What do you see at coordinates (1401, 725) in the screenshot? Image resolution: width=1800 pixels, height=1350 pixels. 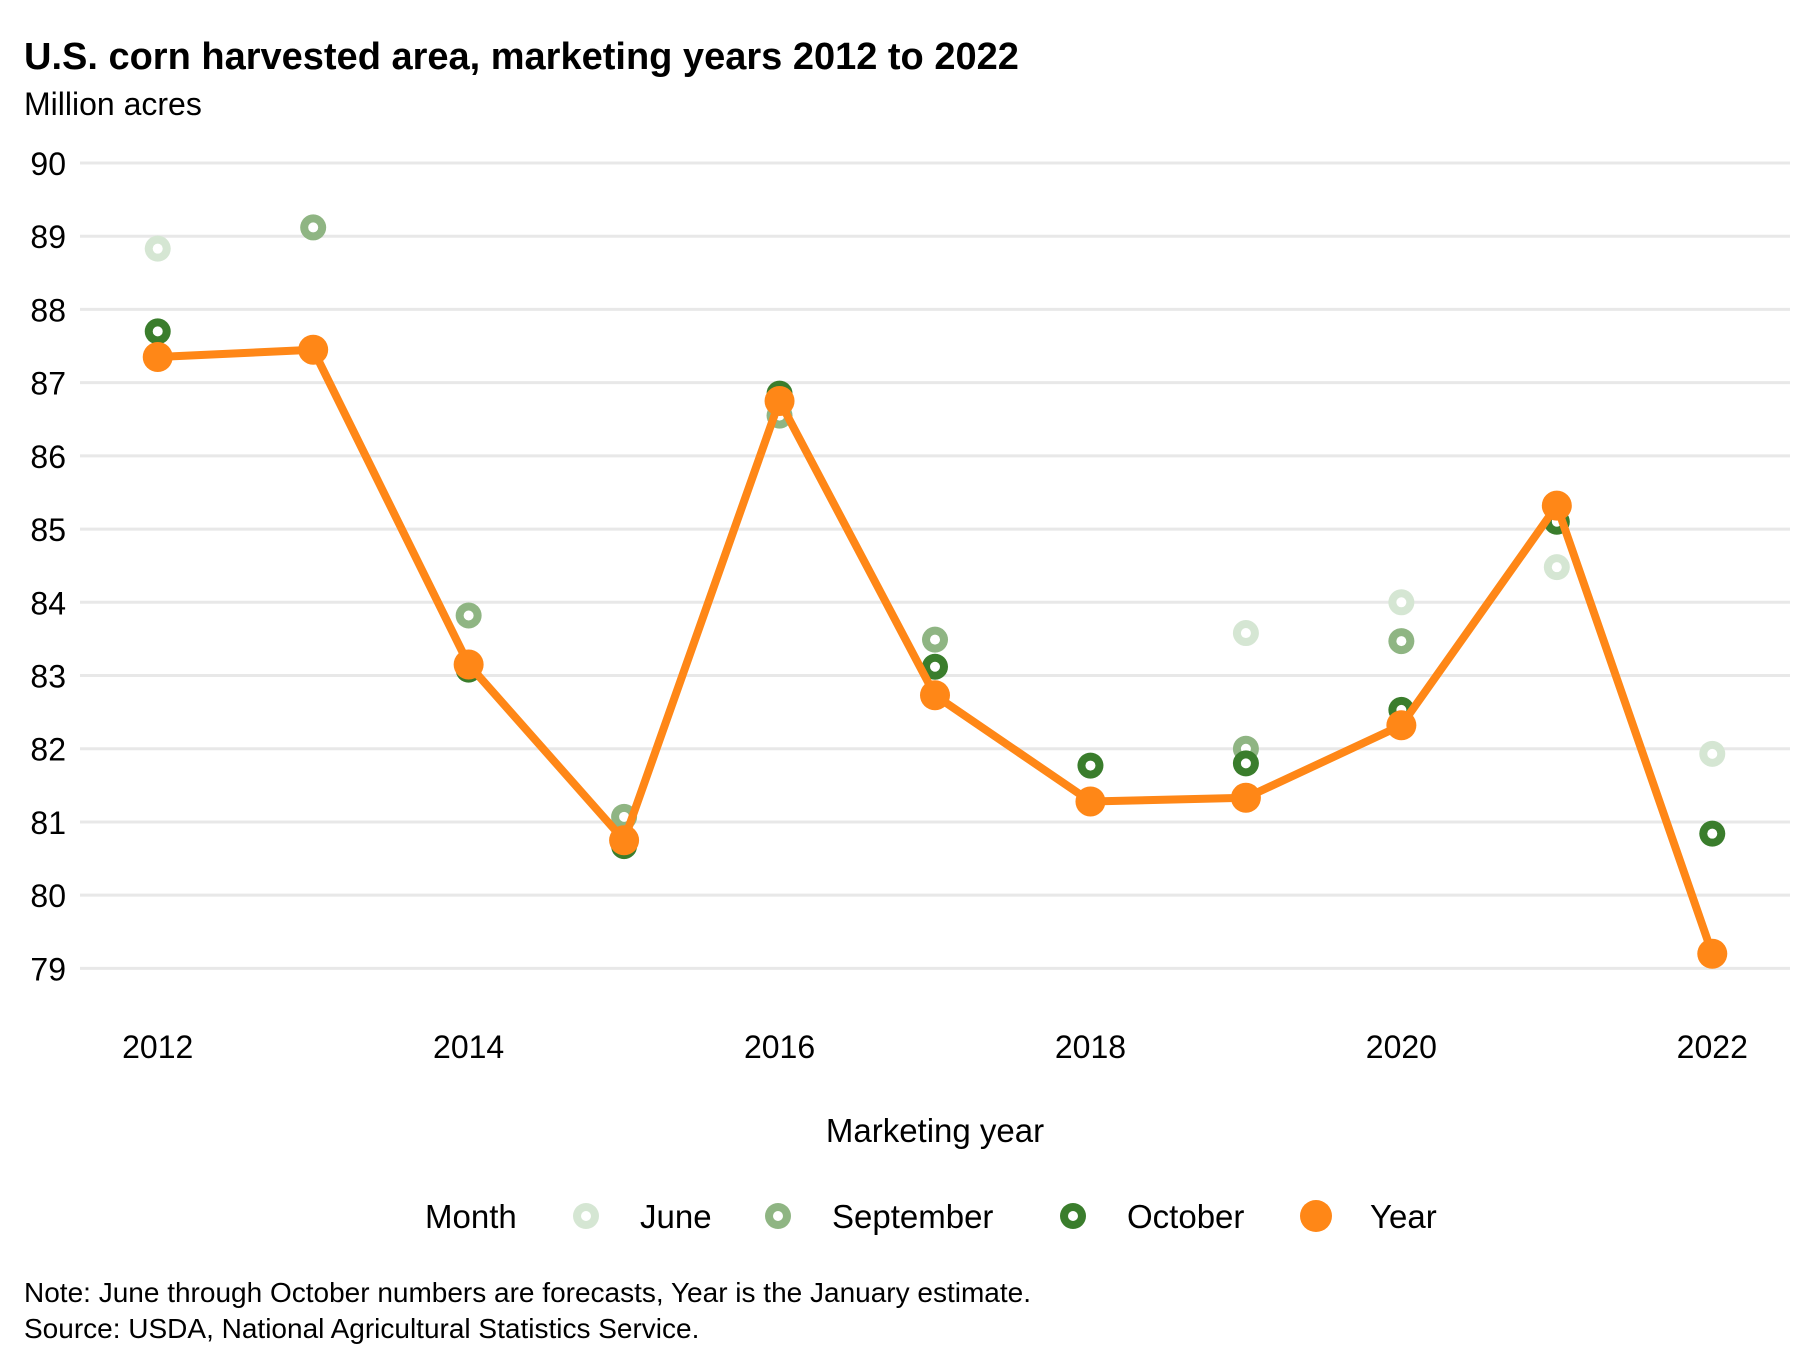 I see `year-point-2020` at bounding box center [1401, 725].